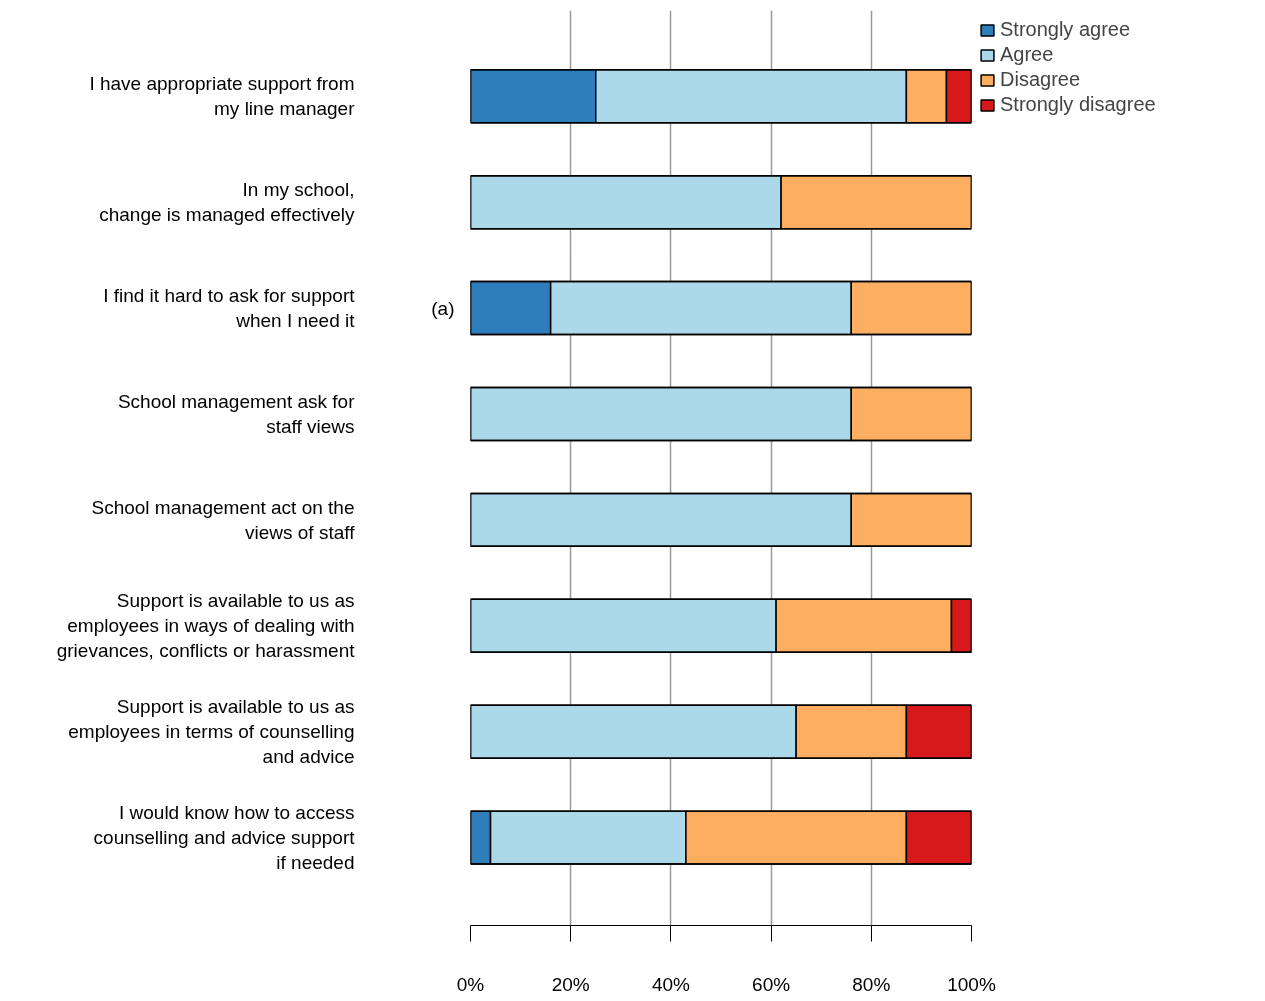  I want to click on legend-label: Strongly disagree, so click(1078, 104).